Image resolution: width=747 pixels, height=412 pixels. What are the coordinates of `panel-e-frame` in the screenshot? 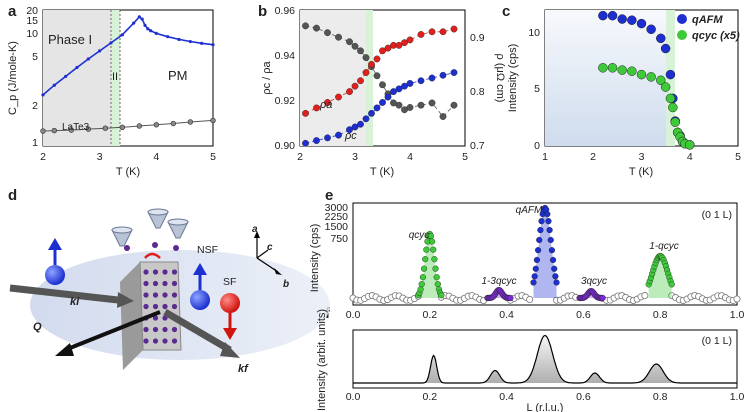 It's located at (545, 254).